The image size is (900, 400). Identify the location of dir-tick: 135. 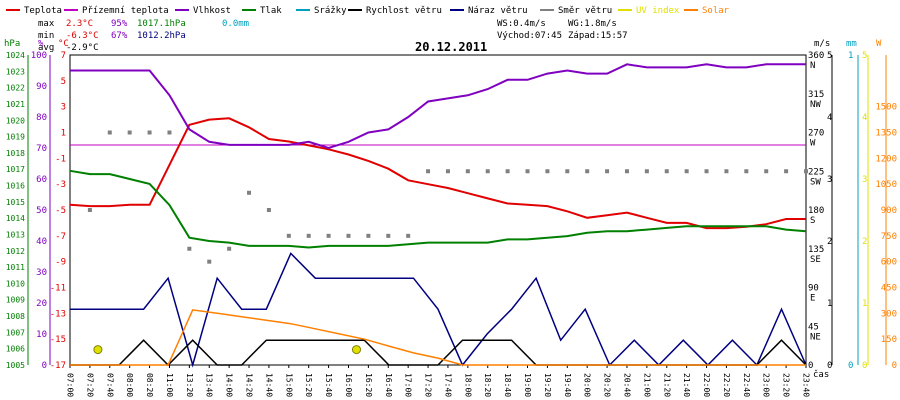
(816, 250).